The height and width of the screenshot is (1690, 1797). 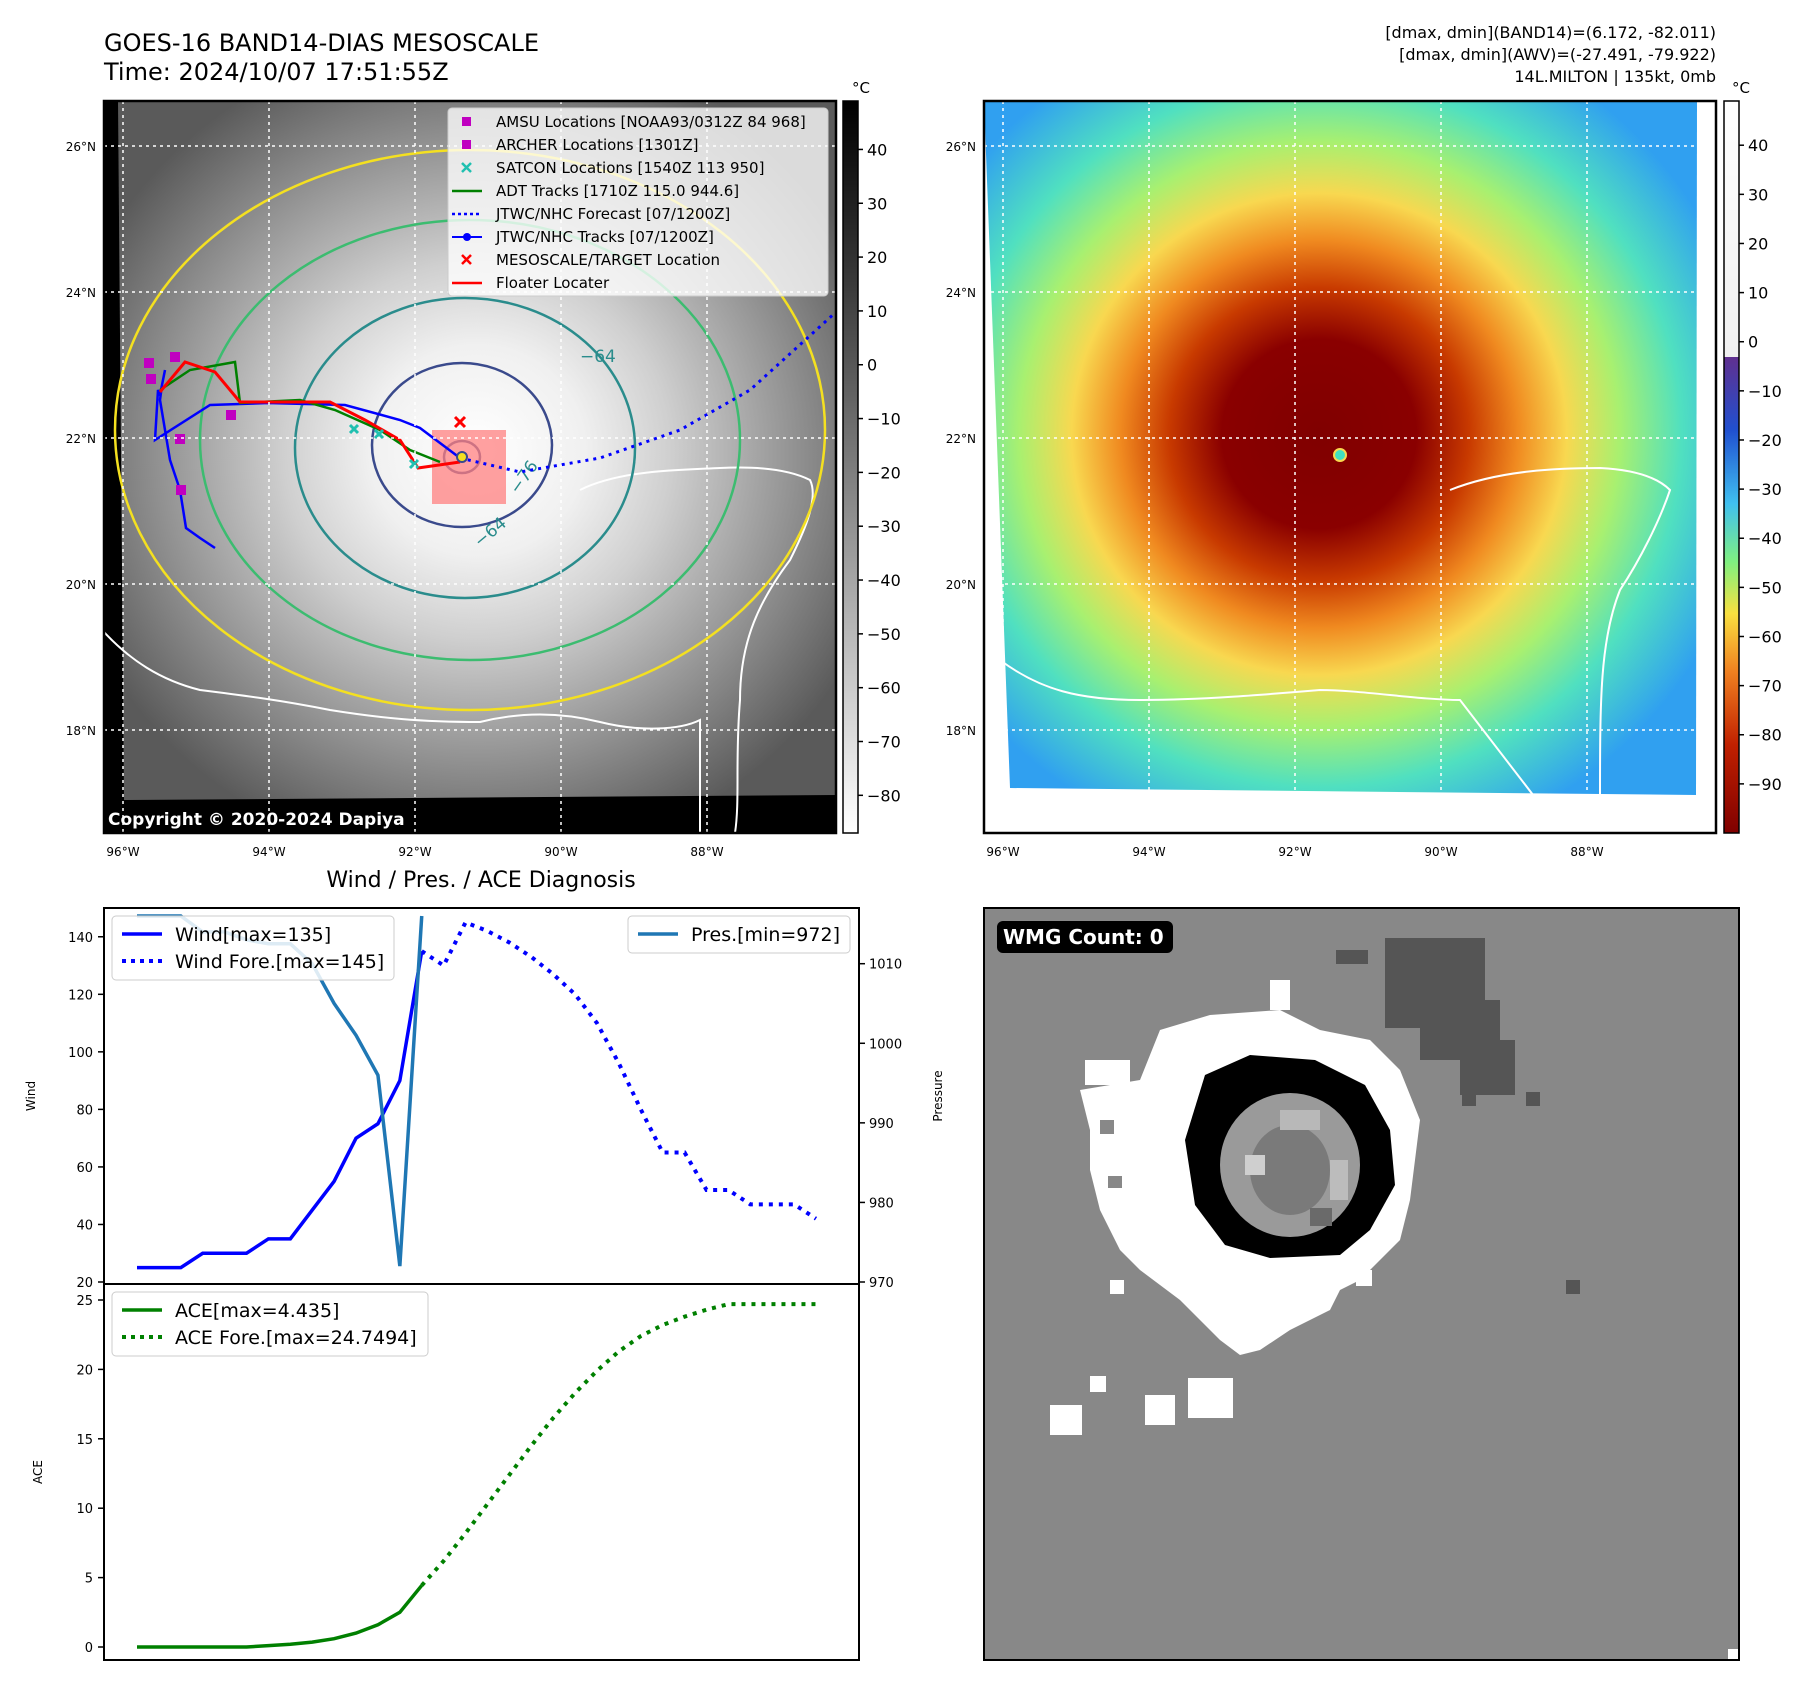 I want to click on pressure-ytick-label: 990, so click(x=881, y=1124).